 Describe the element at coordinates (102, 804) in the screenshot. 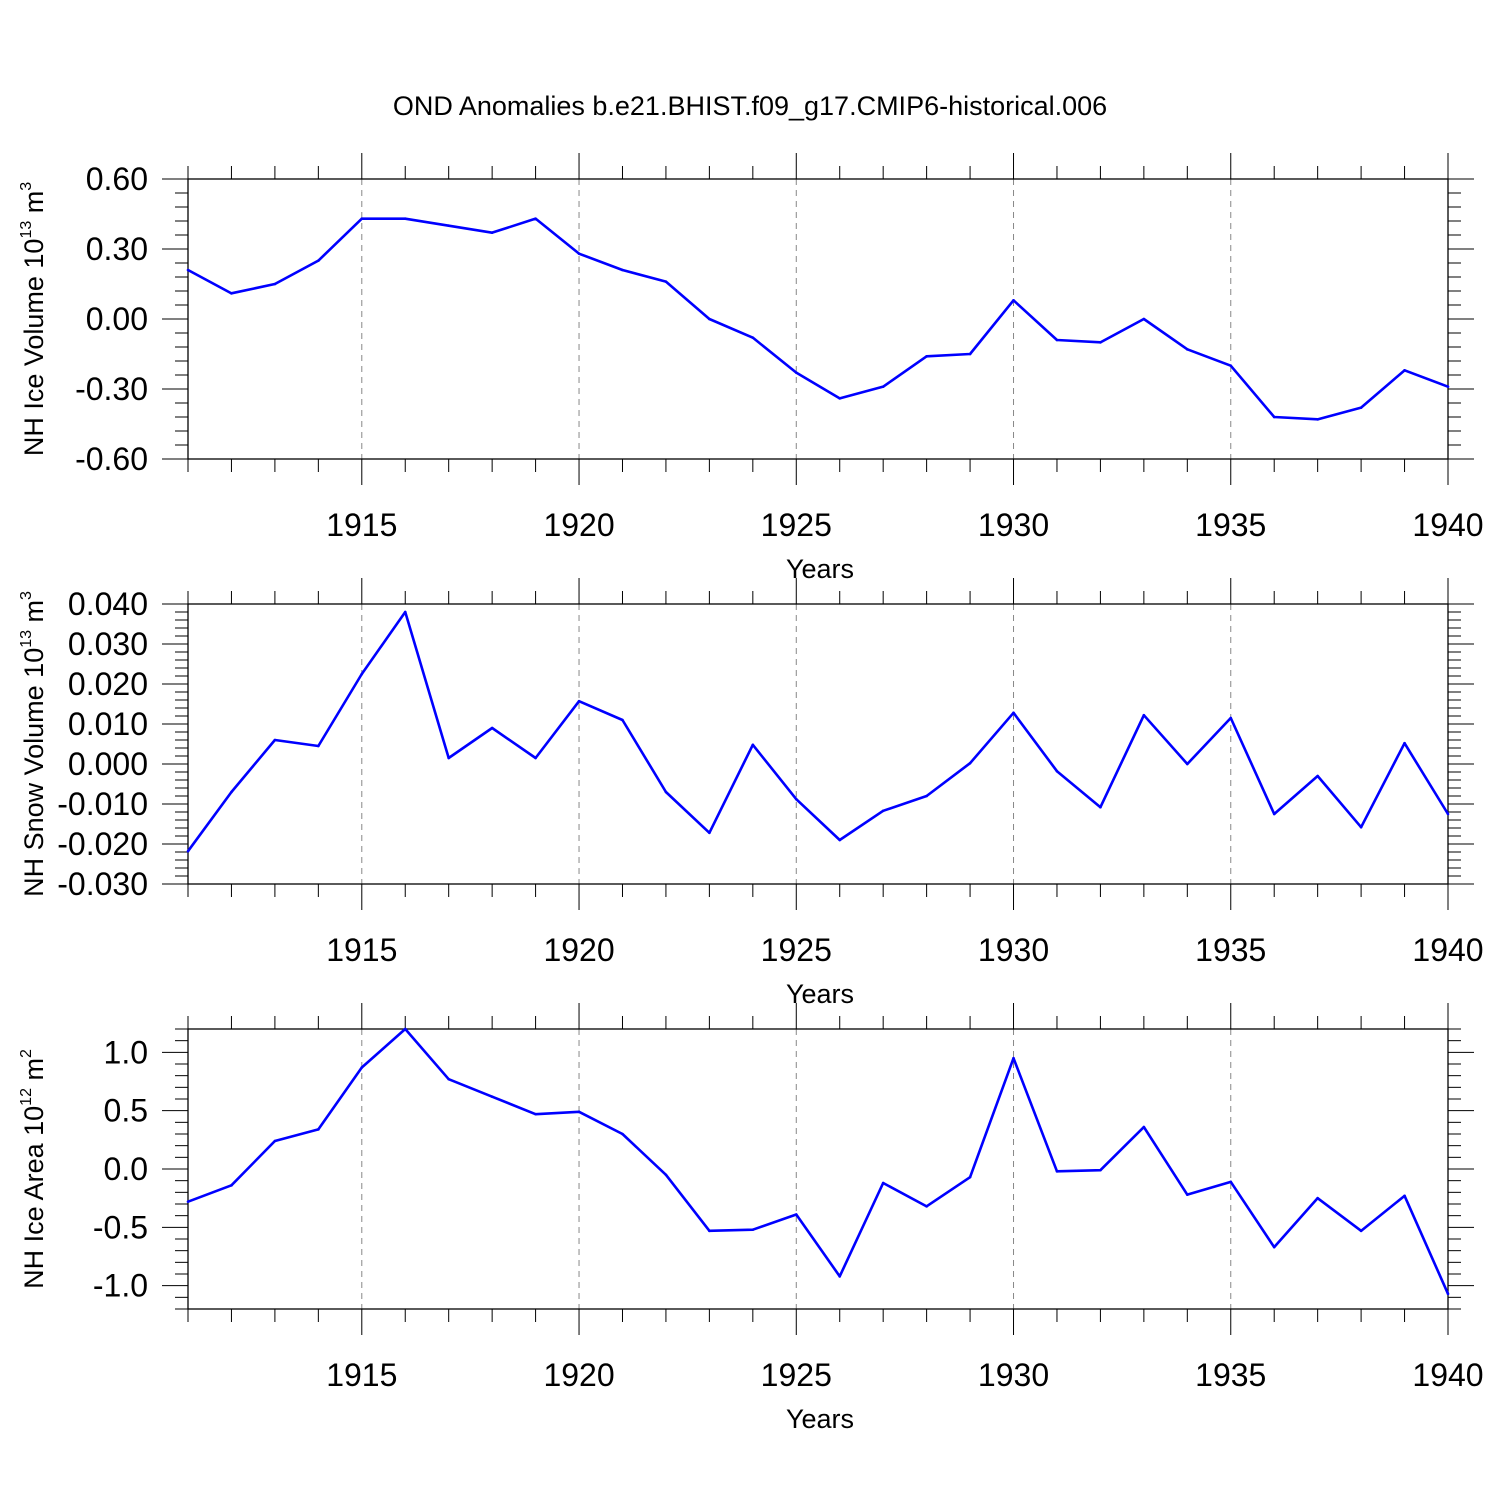

I see `y-tick-label: -0.010` at that location.